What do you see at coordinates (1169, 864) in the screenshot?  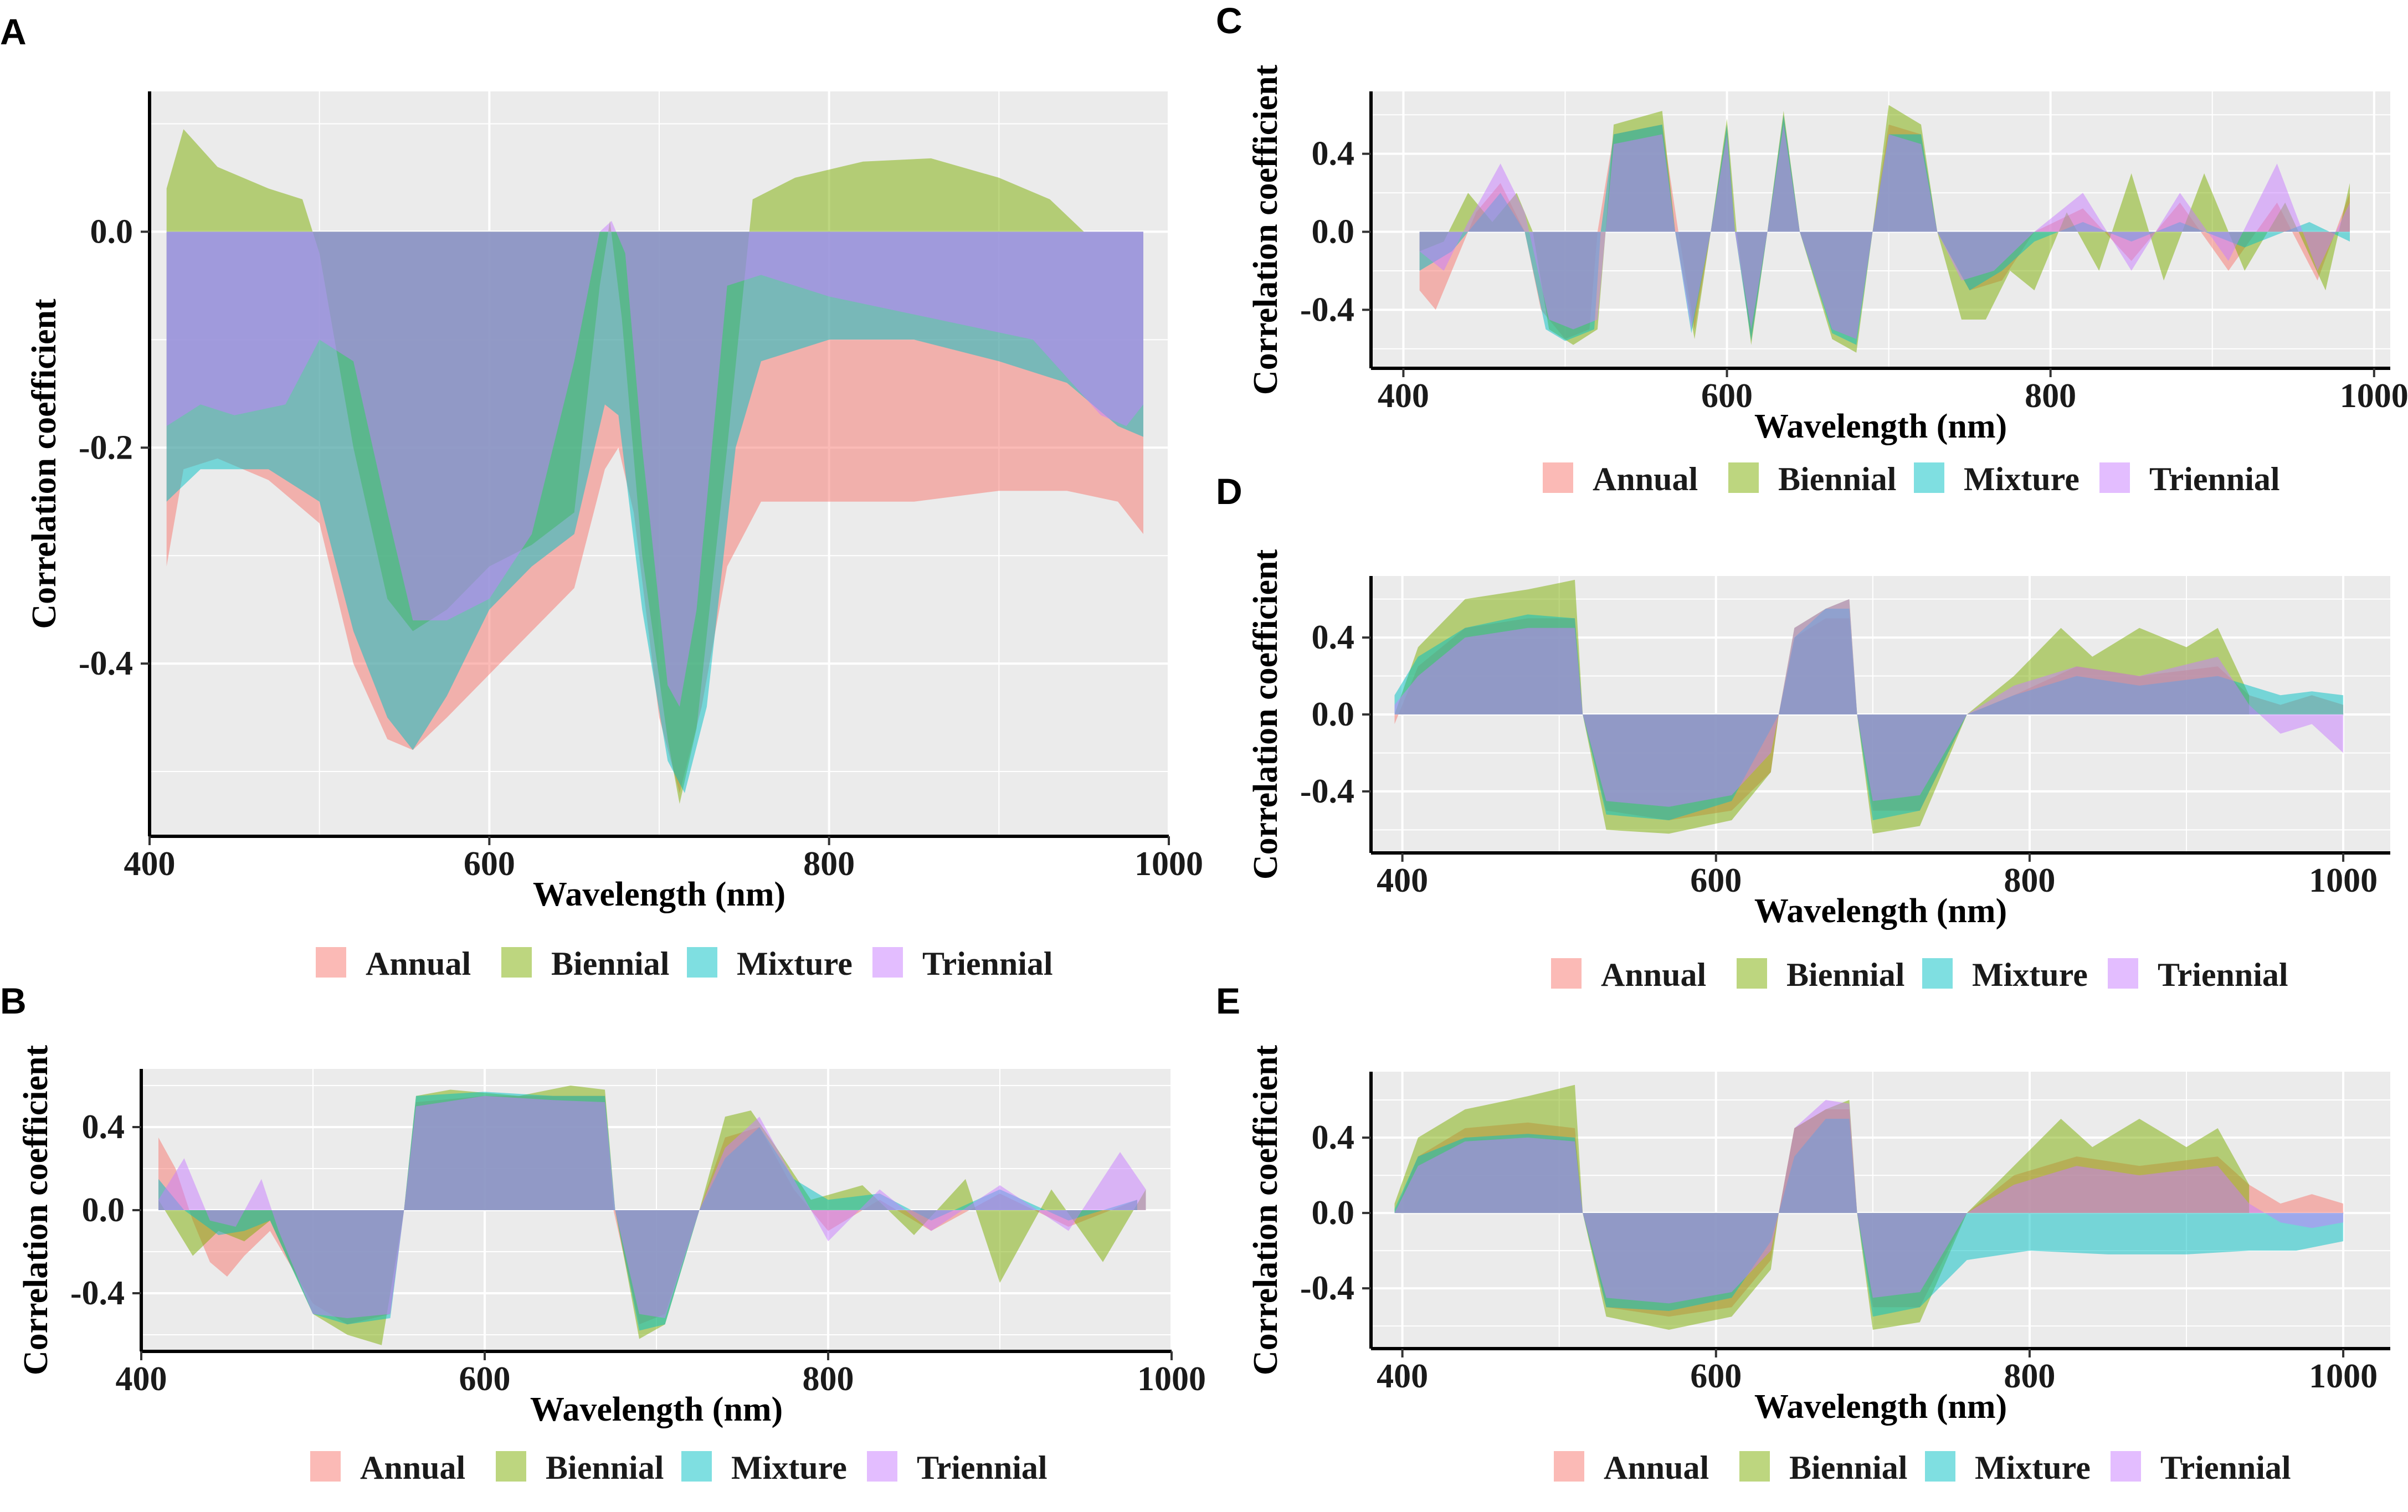 I see `x-tick-label-a-1000: 1000` at bounding box center [1169, 864].